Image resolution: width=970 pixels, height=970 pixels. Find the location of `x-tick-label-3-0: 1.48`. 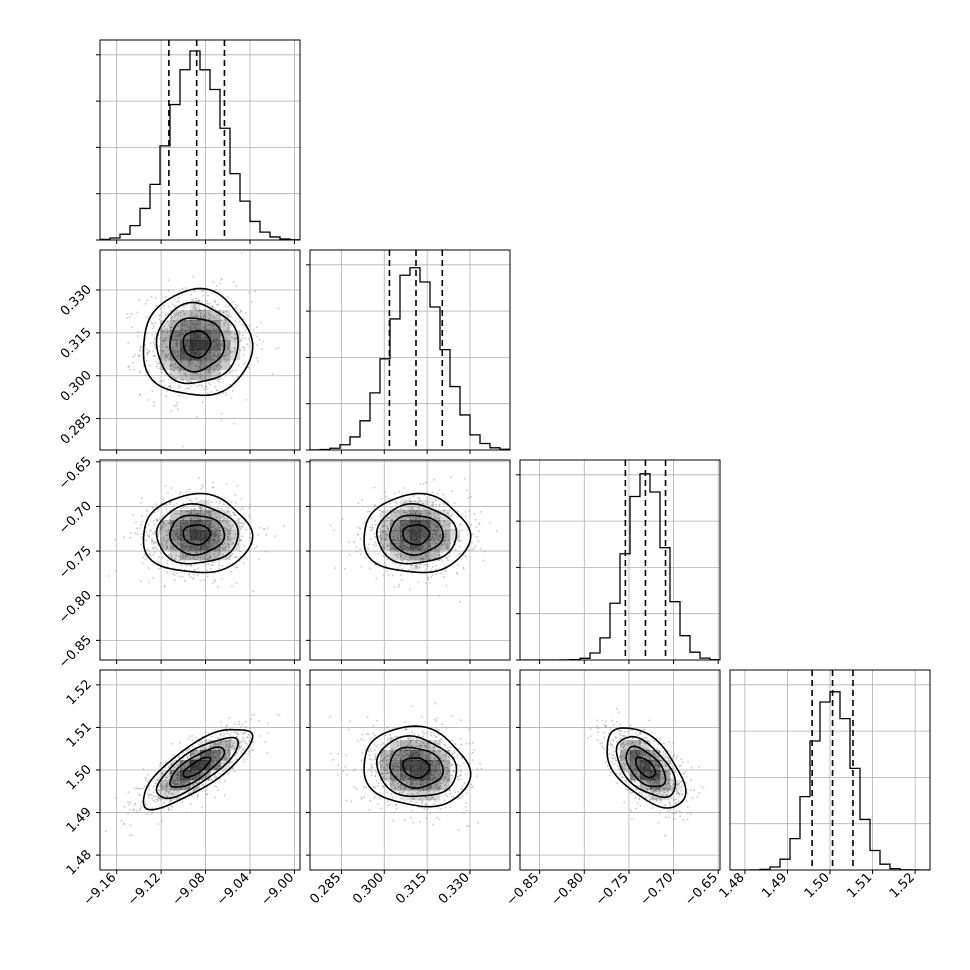

x-tick-label-3-0: 1.48 is located at coordinates (732, 885).